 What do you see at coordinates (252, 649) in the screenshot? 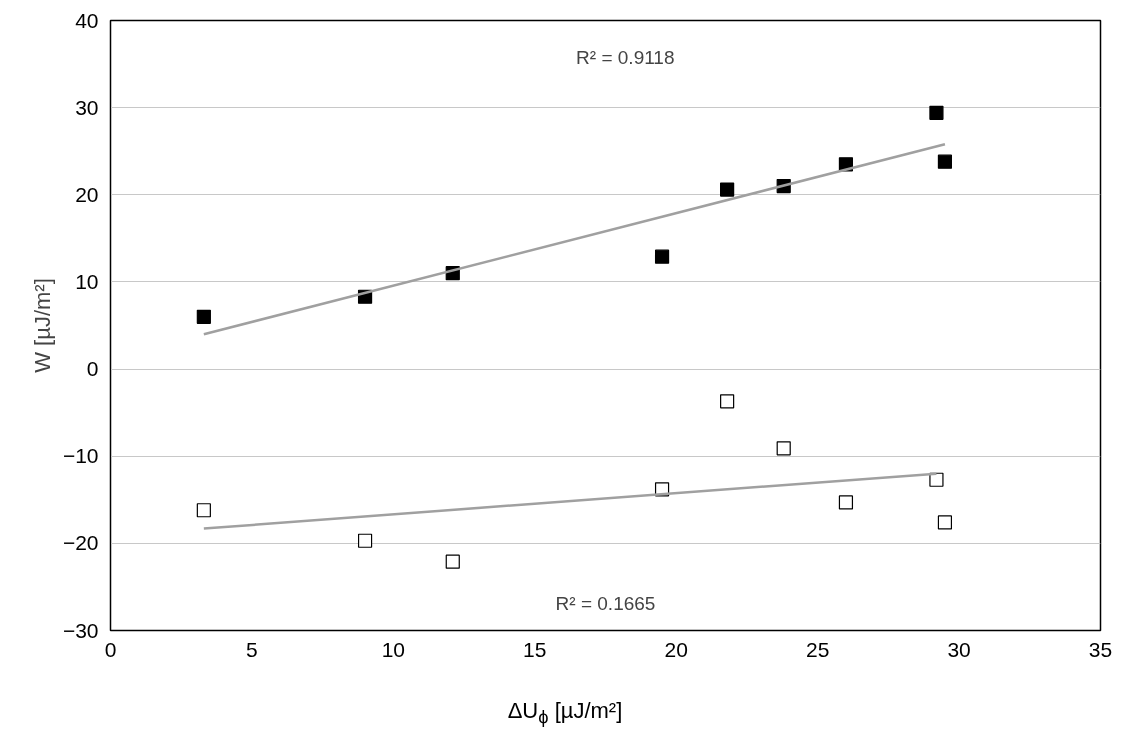
I see `x-tick-label: 5` at bounding box center [252, 649].